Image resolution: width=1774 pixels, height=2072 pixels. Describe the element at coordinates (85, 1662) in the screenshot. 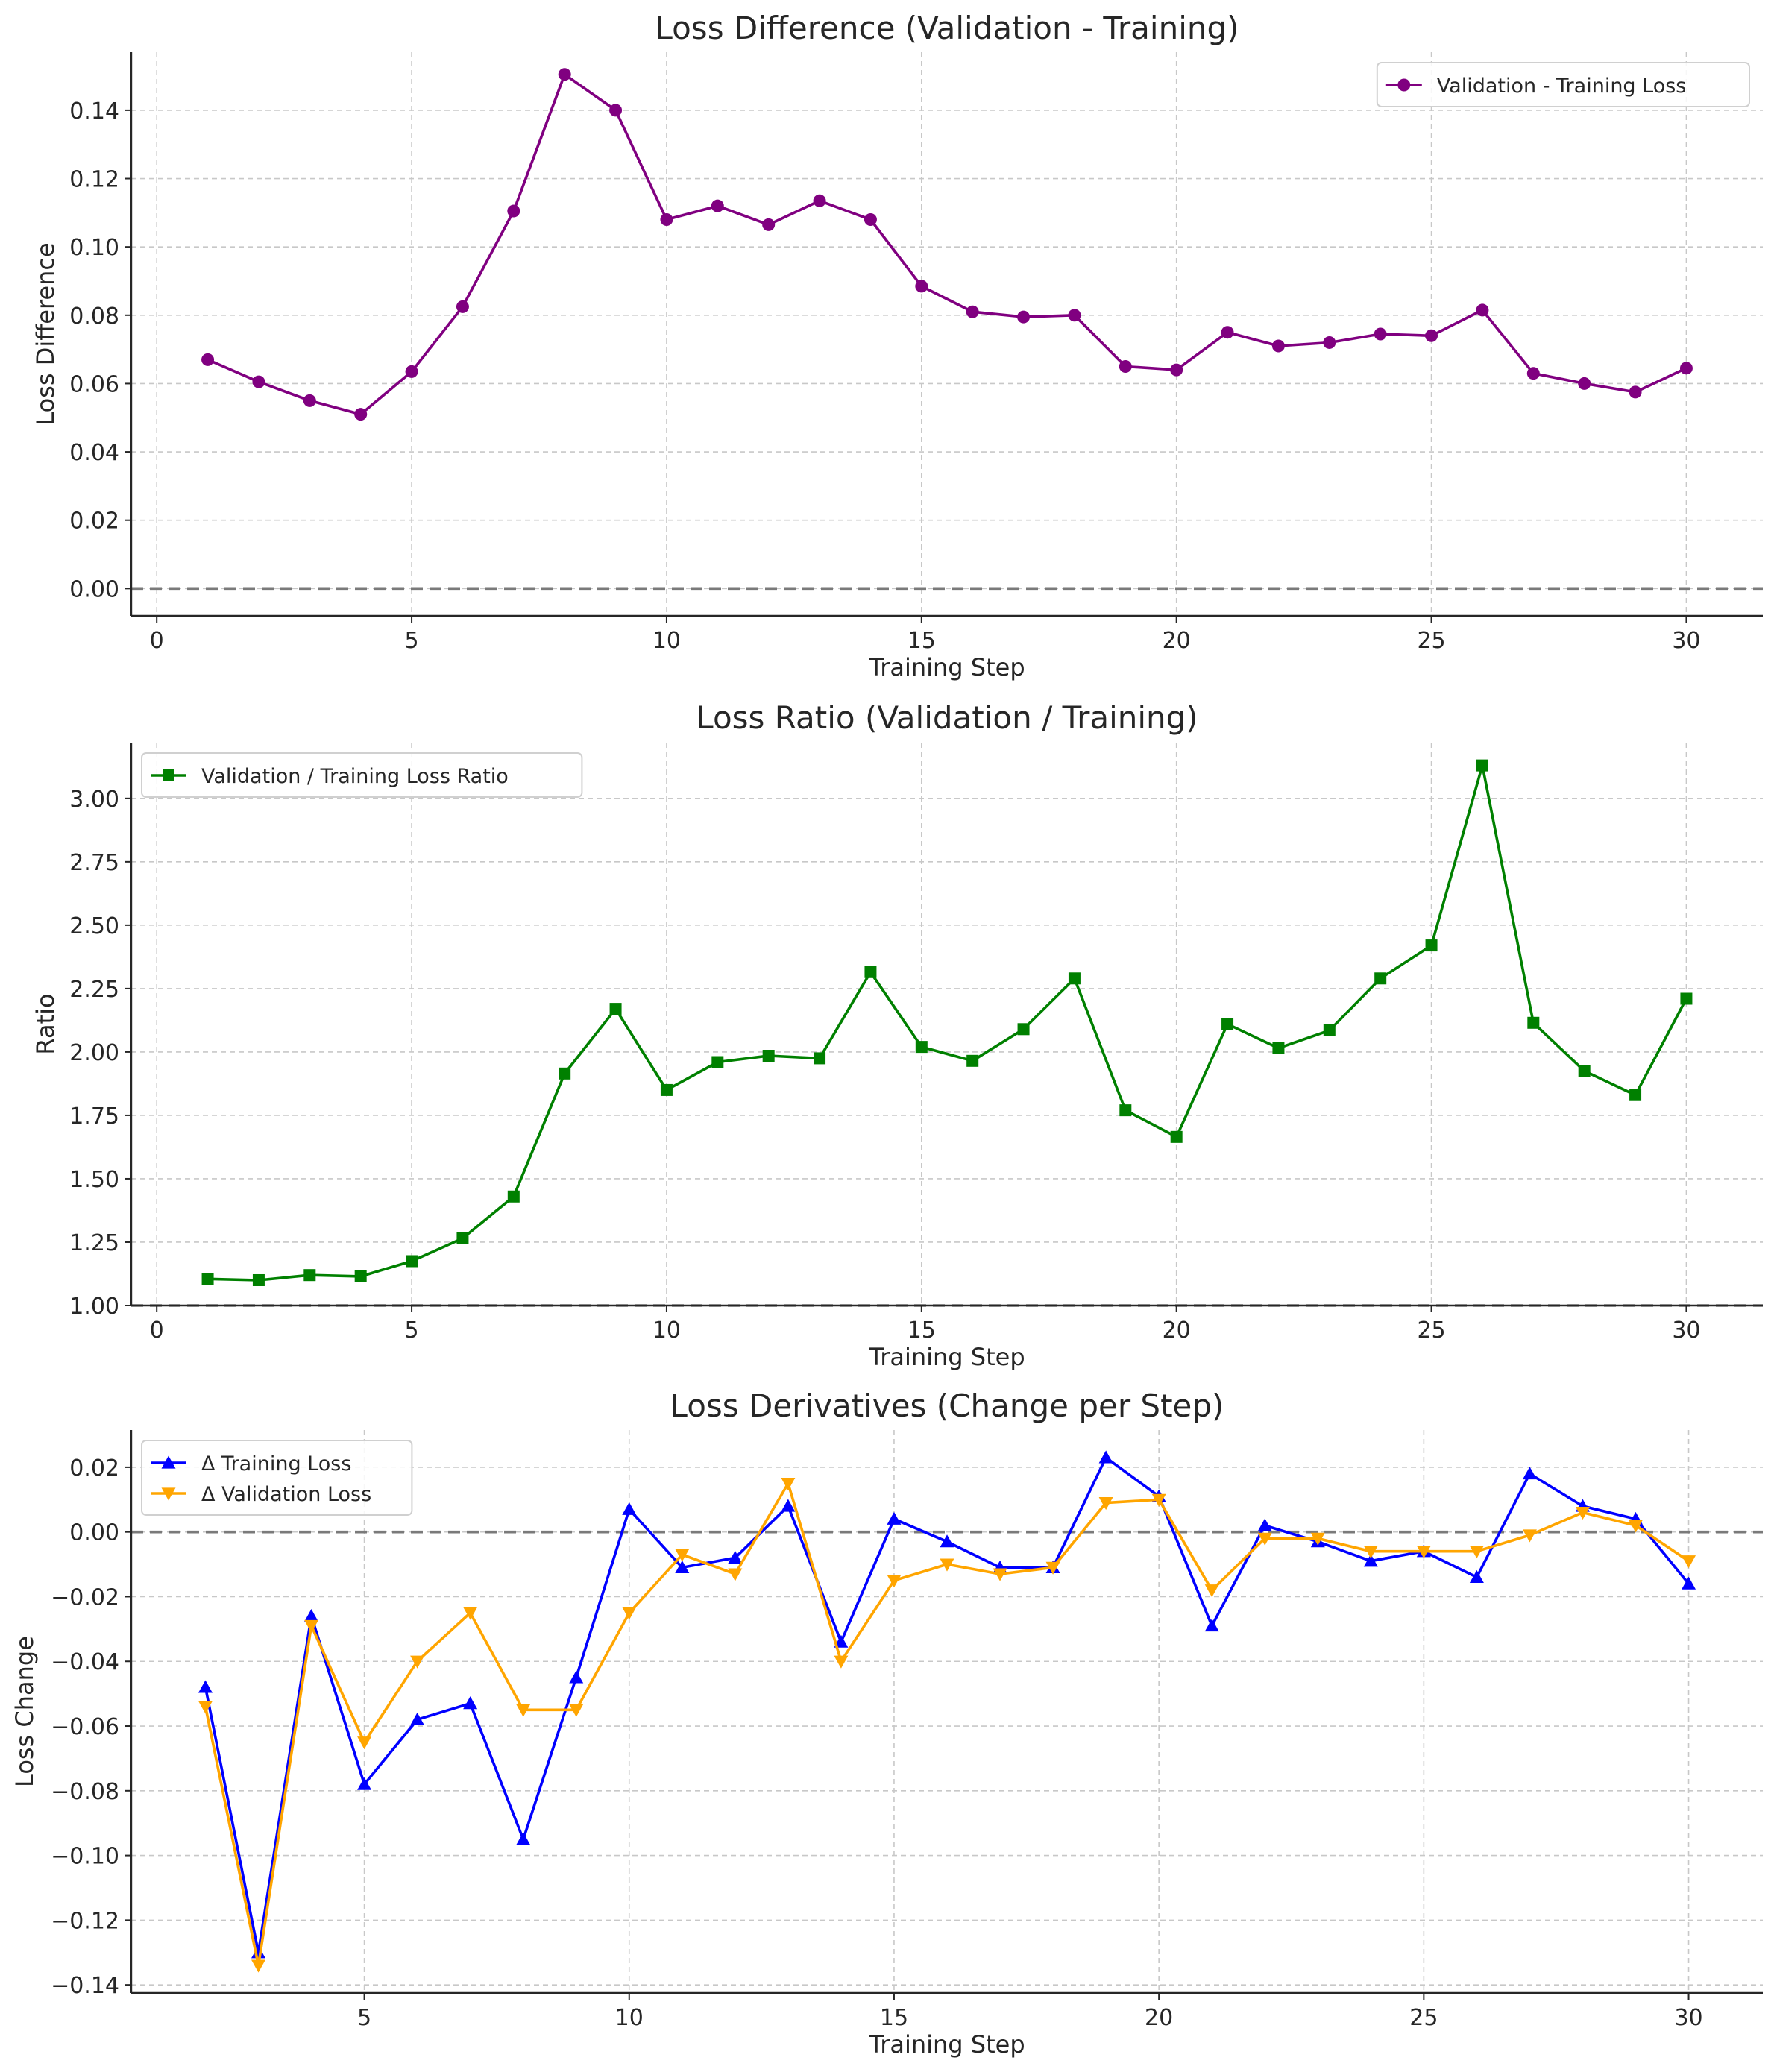

I see `y-tick-label: −0.04` at that location.